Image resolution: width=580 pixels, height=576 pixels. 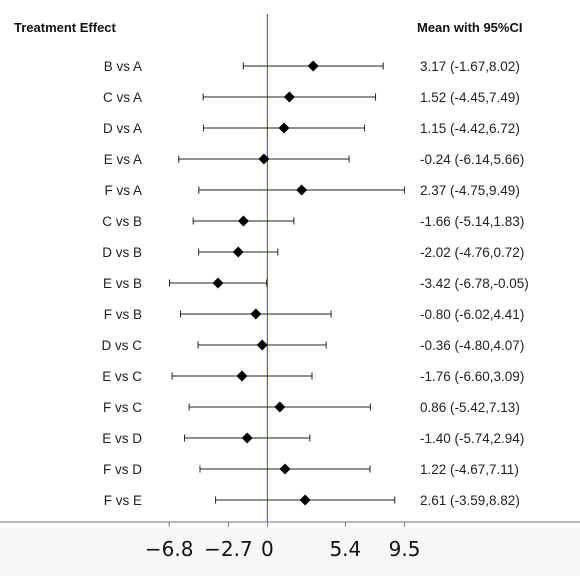 What do you see at coordinates (122, 376) in the screenshot?
I see `row-label: E vs C` at bounding box center [122, 376].